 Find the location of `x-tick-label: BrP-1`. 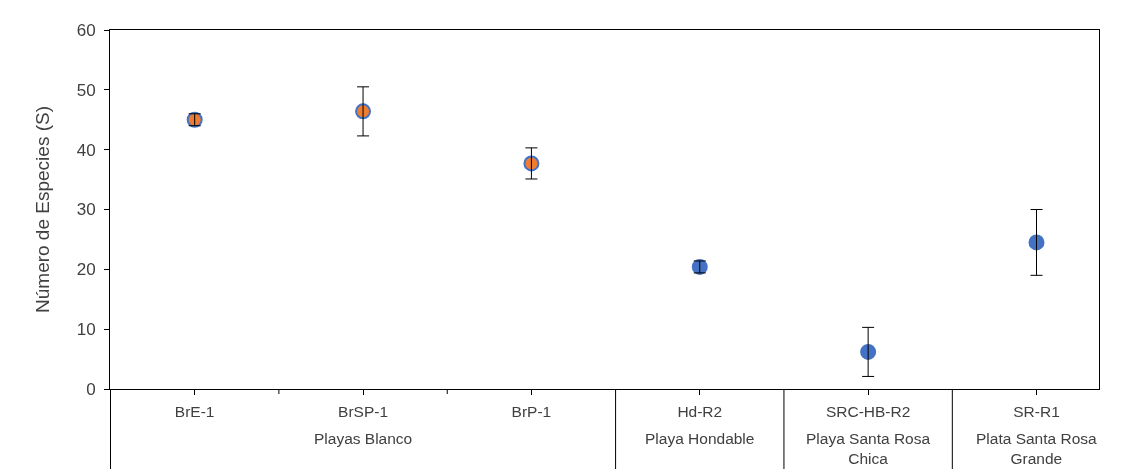

x-tick-label: BrP-1 is located at coordinates (531, 411).